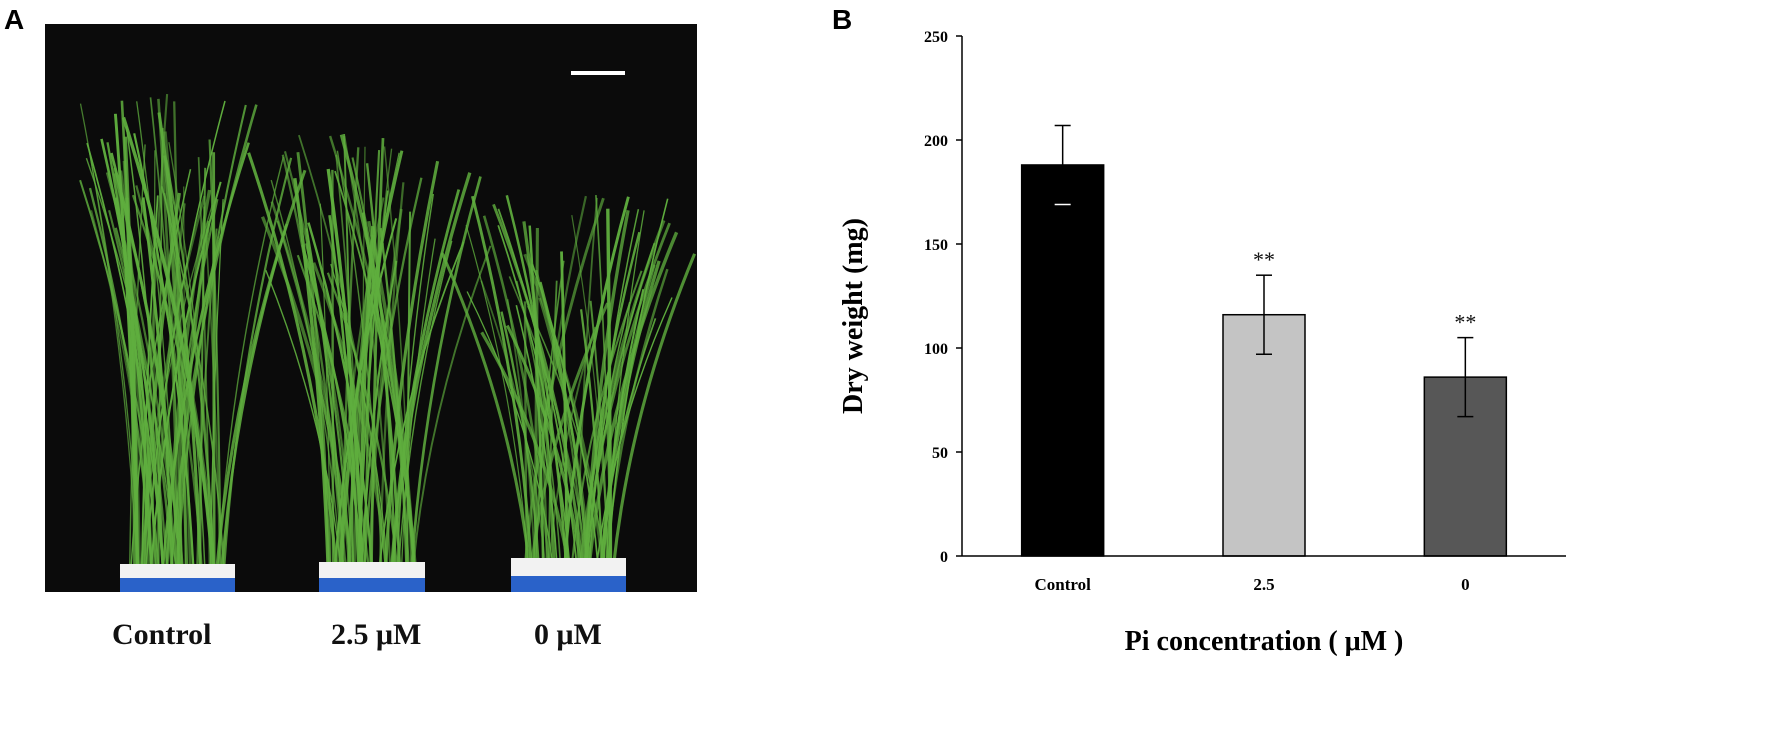 This screenshot has width=1776, height=749. I want to click on y-tick-label: 200, so click(936, 141).